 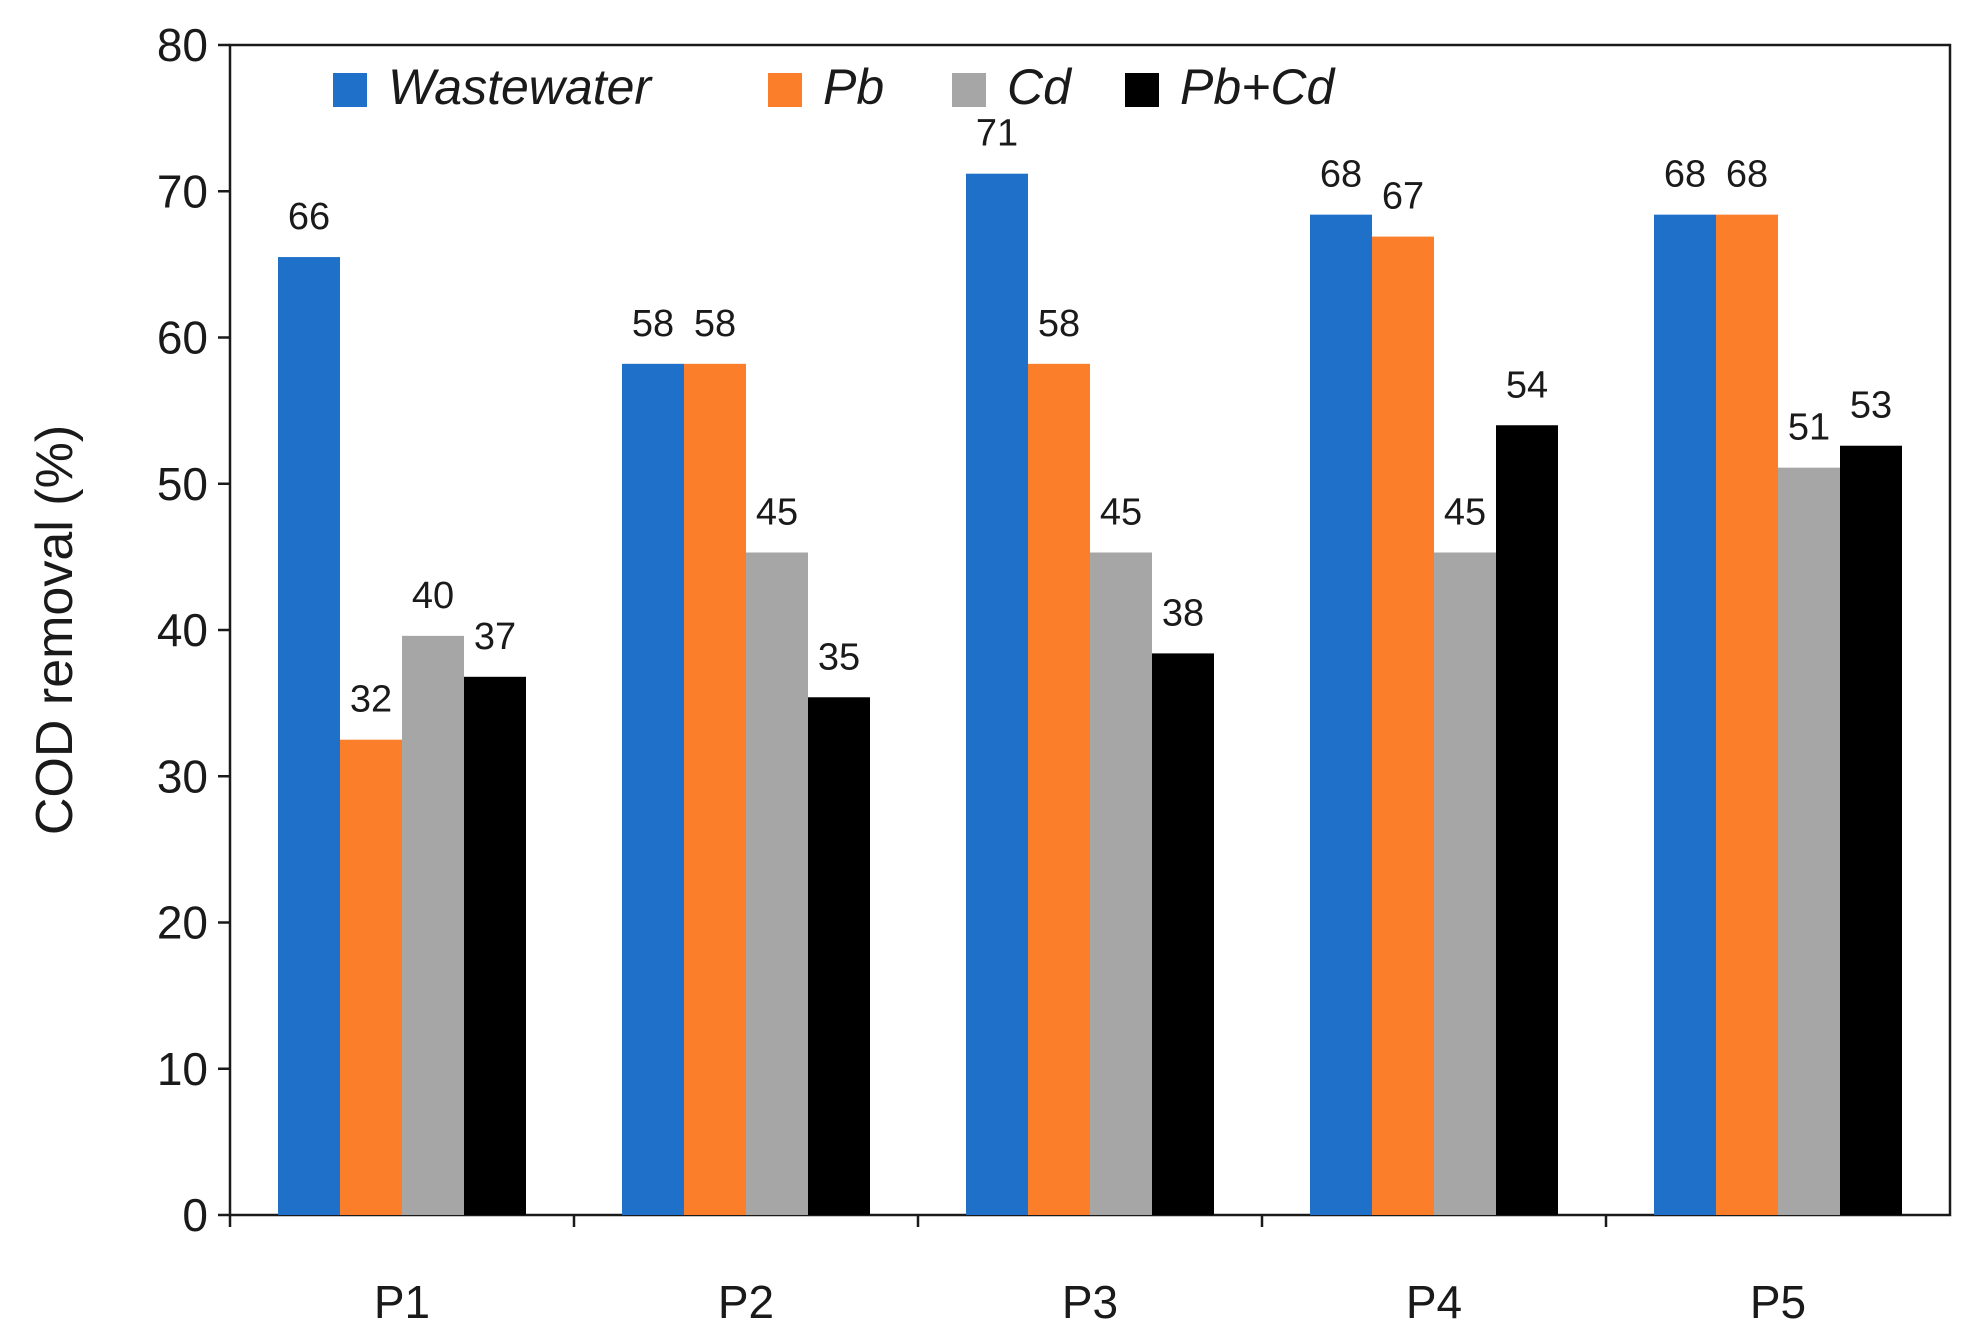 I want to click on bar-p3-wastewater, so click(x=997, y=694).